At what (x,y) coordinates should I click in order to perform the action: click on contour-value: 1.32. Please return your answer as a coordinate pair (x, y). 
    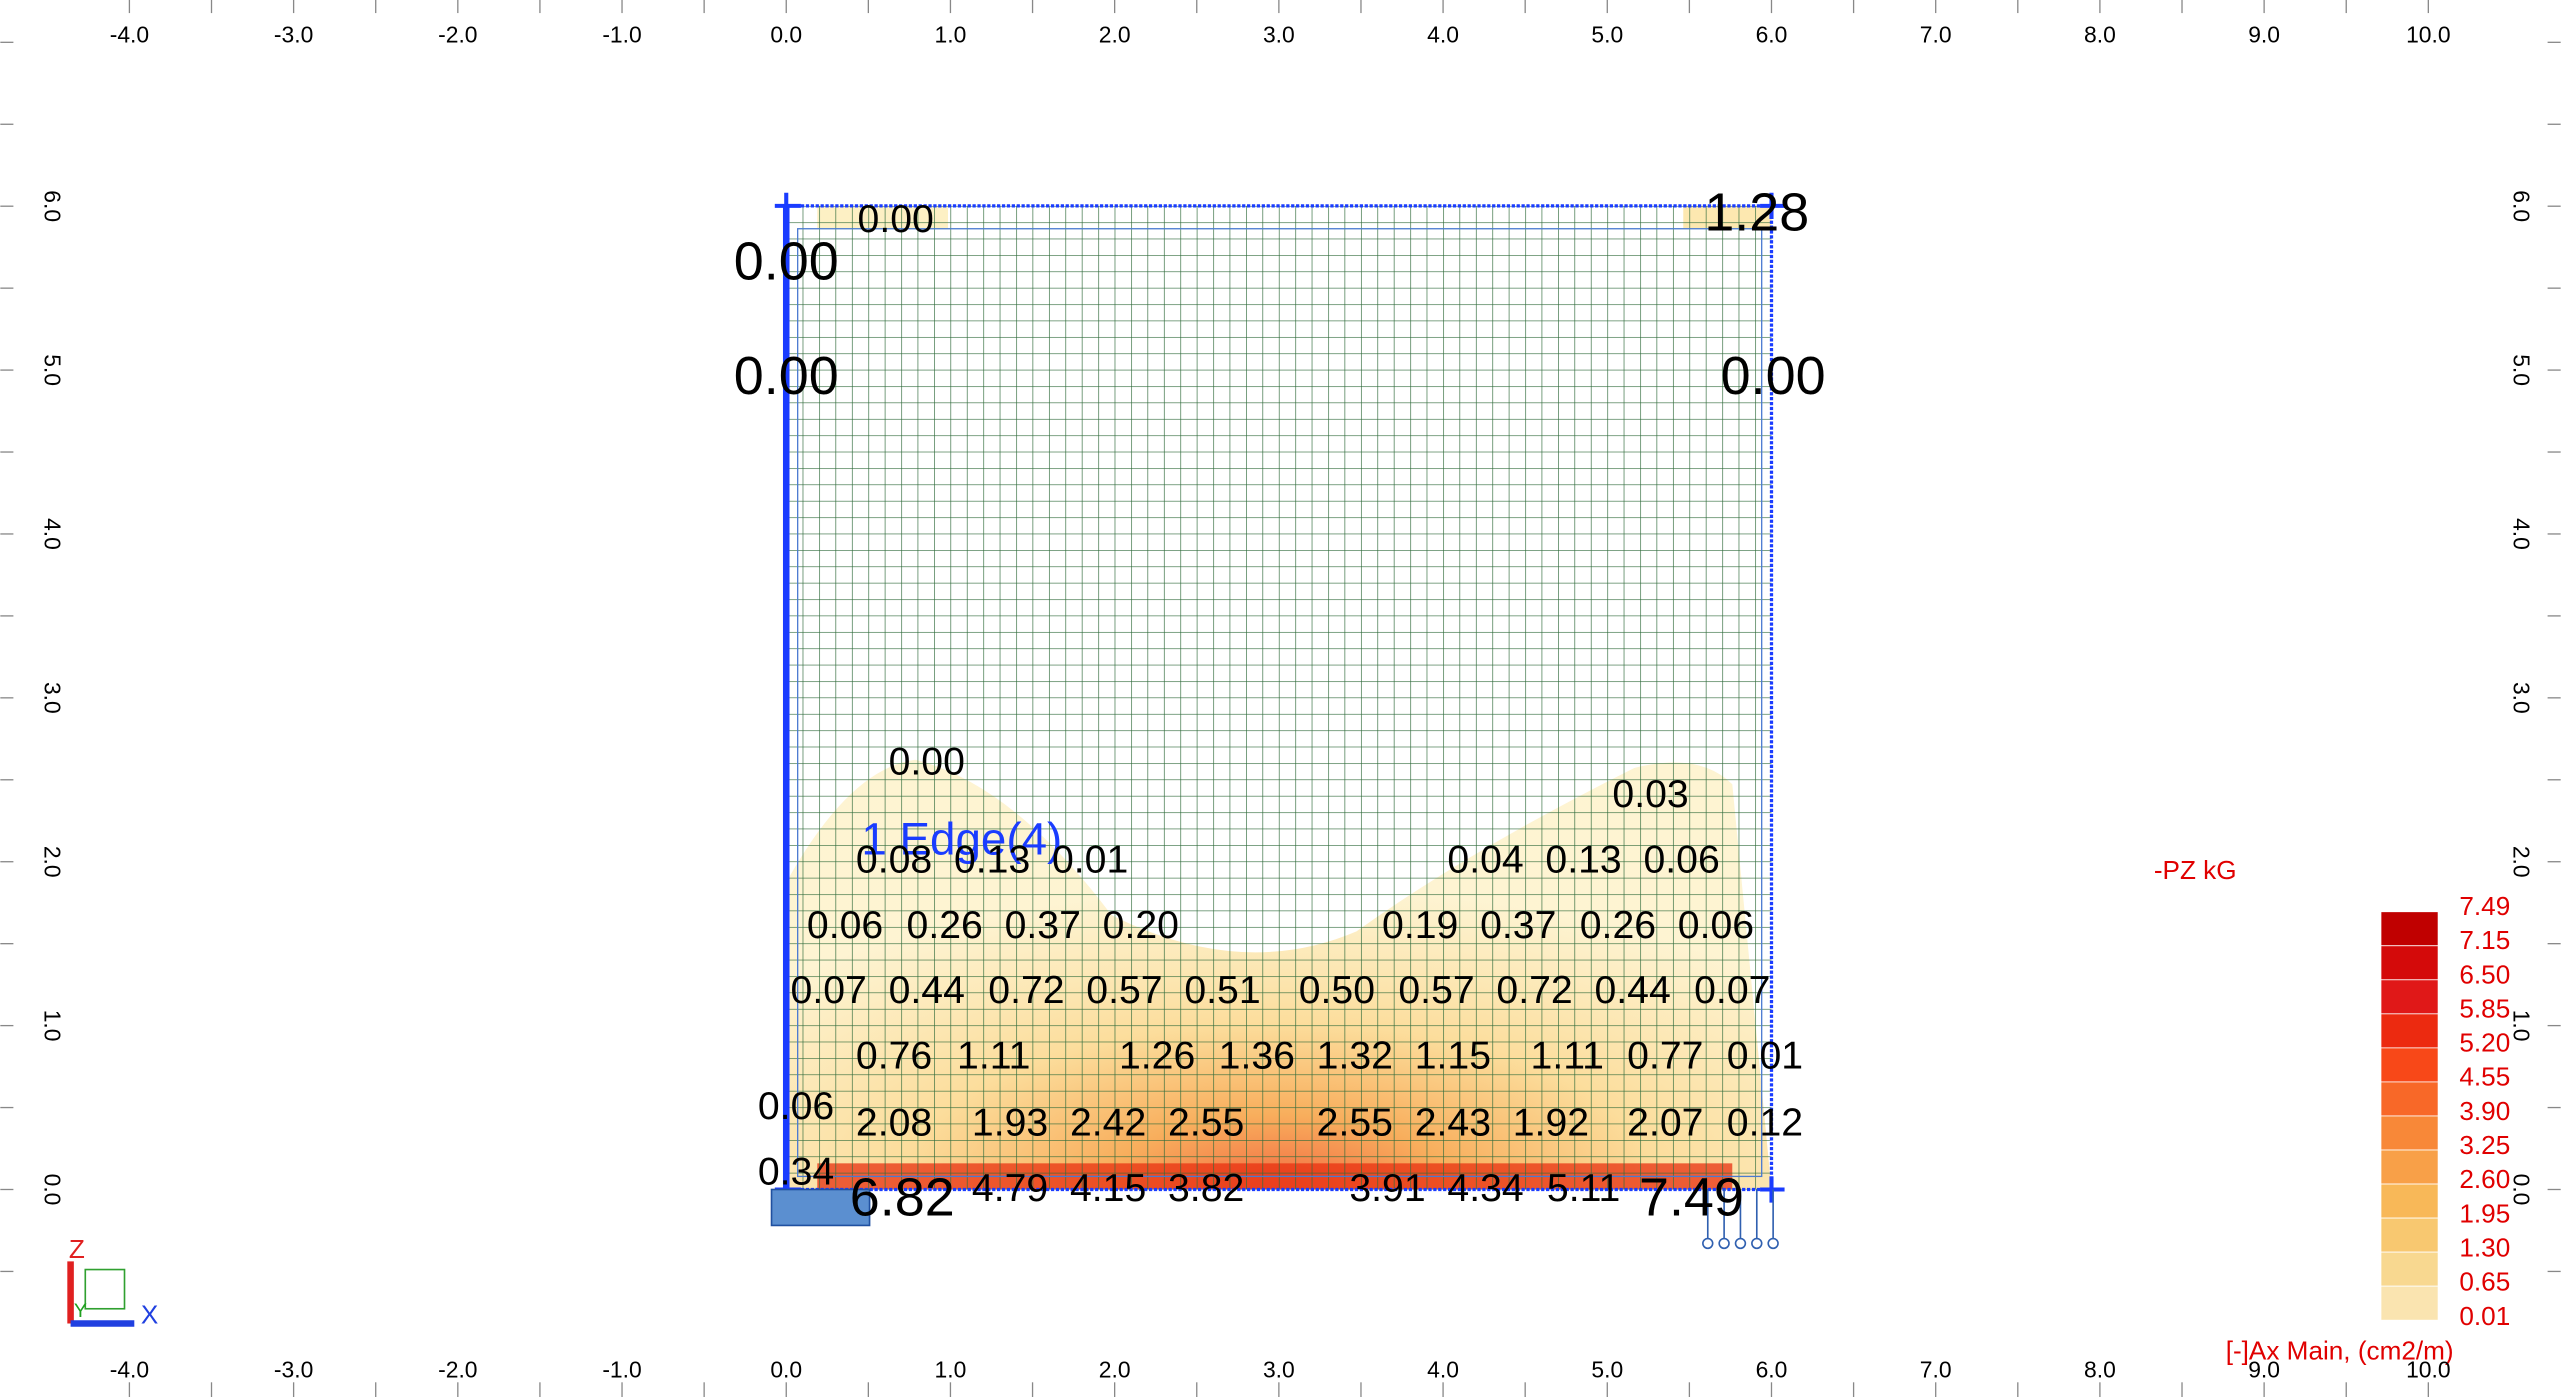
    Looking at the image, I should click on (1355, 1056).